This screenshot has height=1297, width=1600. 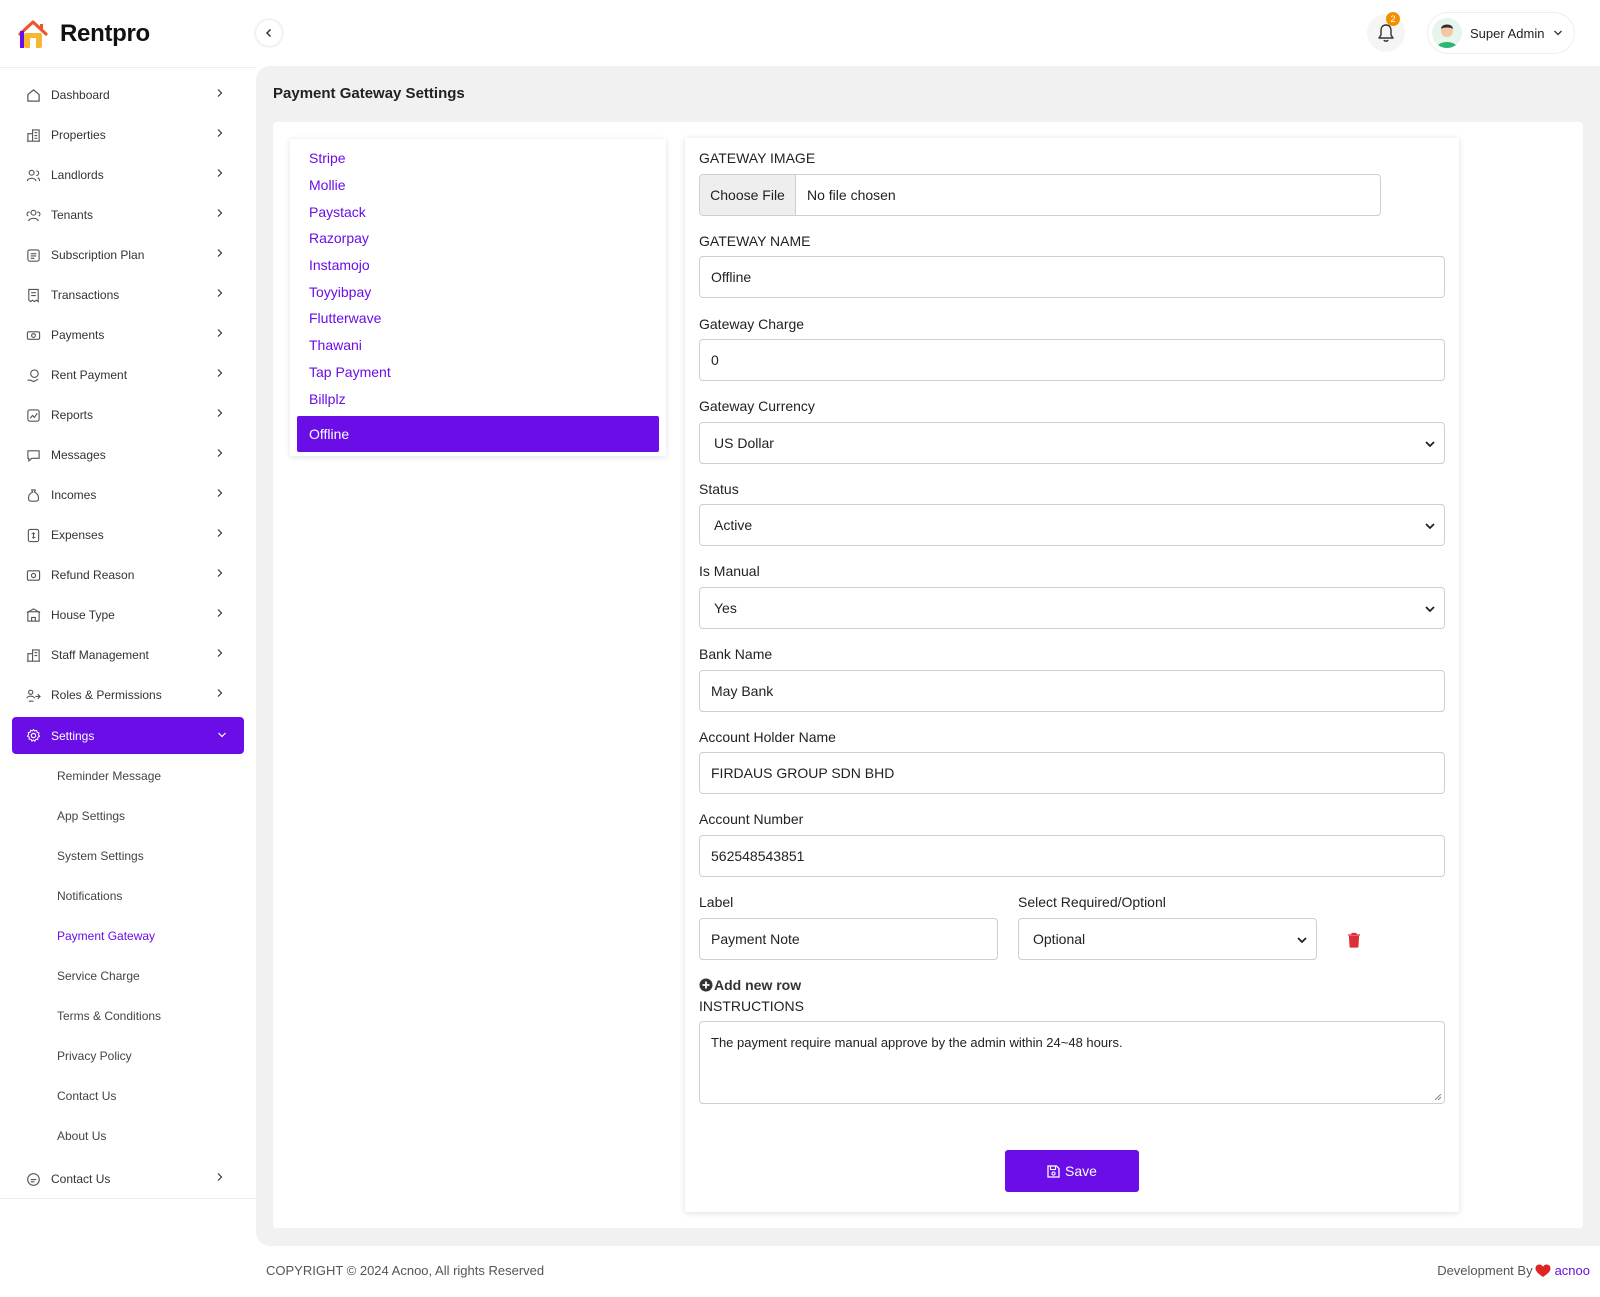 I want to click on choose-file-button: Choose File, so click(x=748, y=195).